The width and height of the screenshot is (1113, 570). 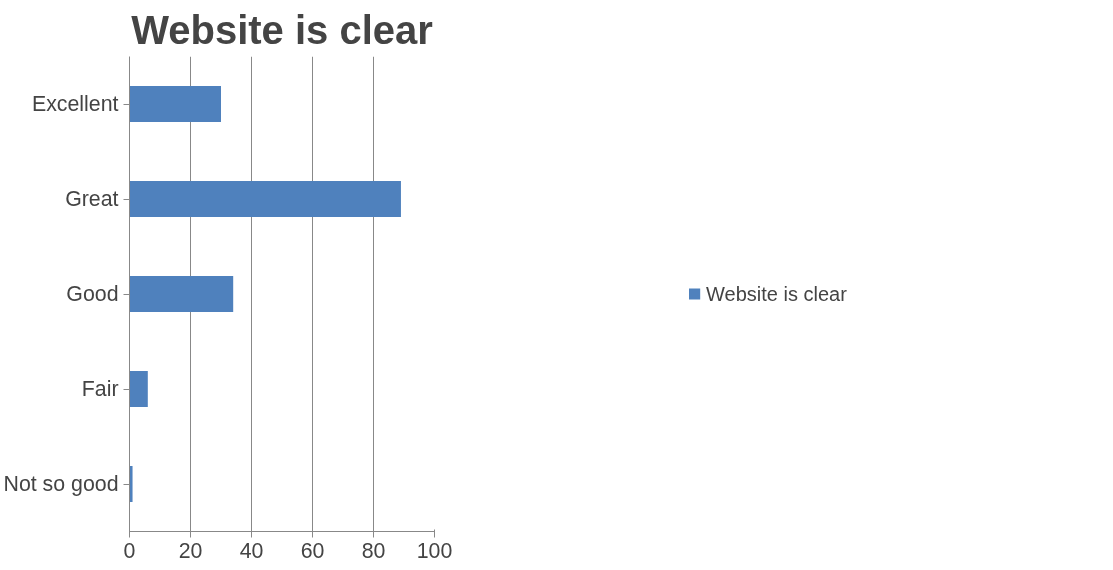 I want to click on chart-title: Website is clear, so click(x=282, y=29).